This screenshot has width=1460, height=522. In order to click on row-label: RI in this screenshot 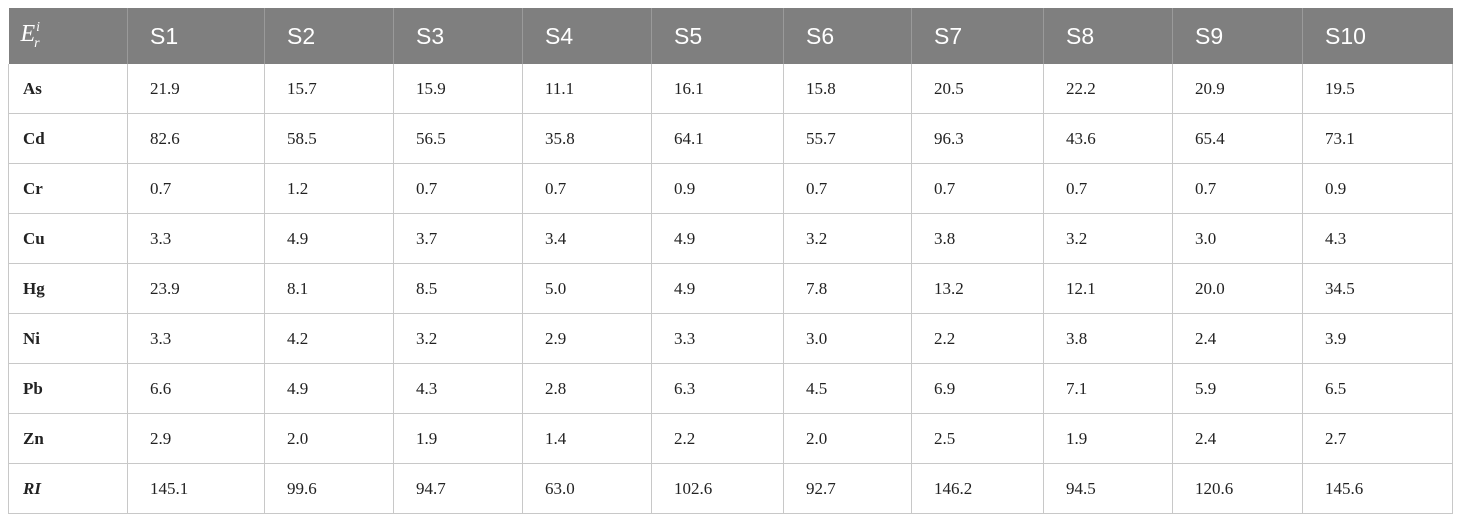, I will do `click(68, 488)`.